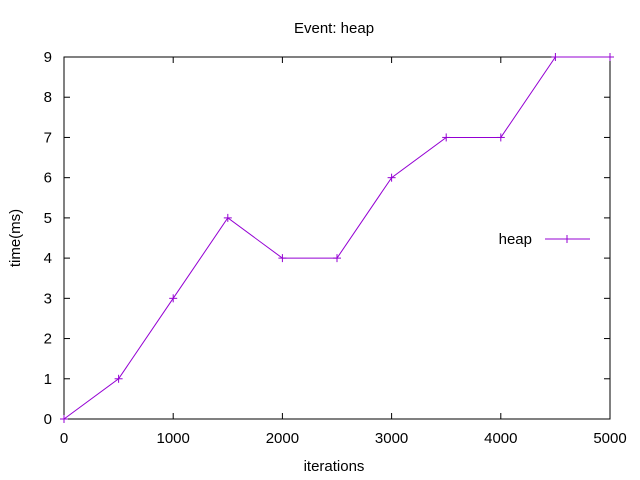  I want to click on y-tick-label: 4, so click(48, 258).